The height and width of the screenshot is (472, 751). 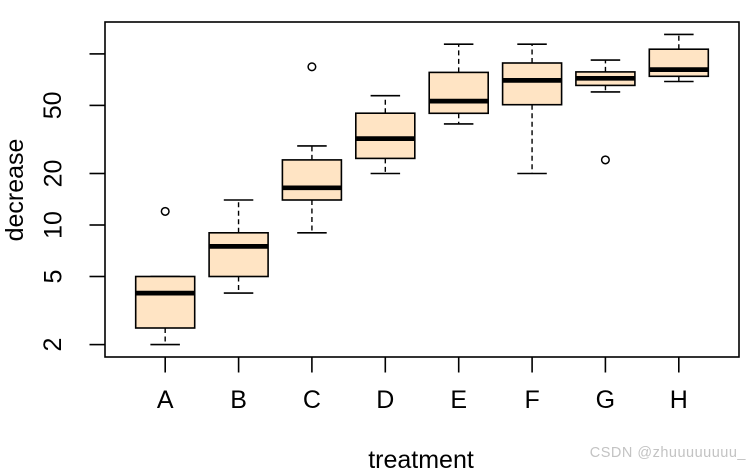 What do you see at coordinates (679, 63) in the screenshot?
I see `box-H` at bounding box center [679, 63].